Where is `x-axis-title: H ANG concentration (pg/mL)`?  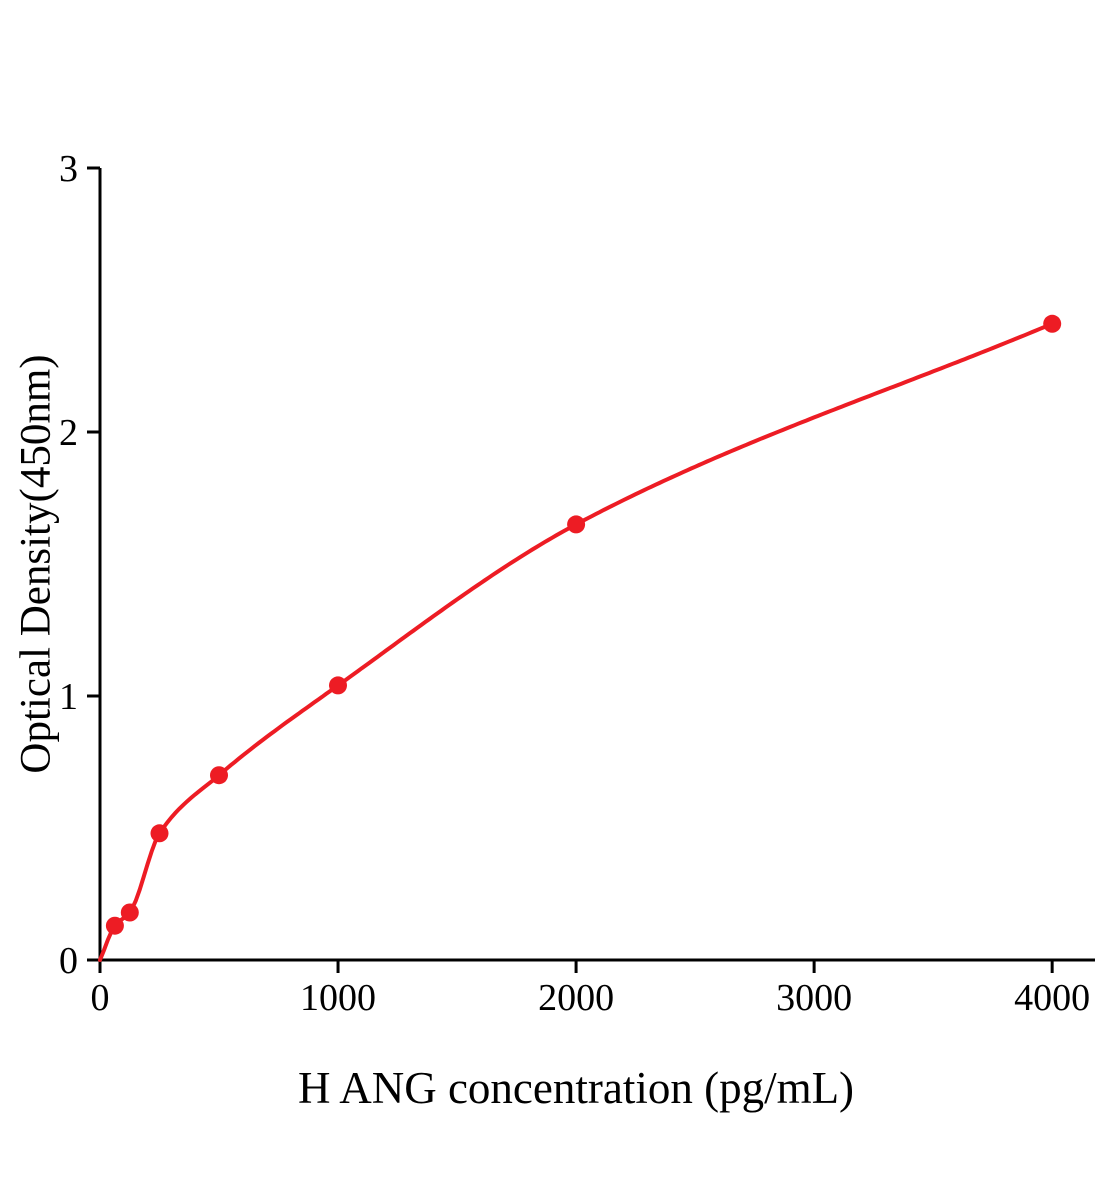
x-axis-title: H ANG concentration (pg/mL) is located at coordinates (576, 1088).